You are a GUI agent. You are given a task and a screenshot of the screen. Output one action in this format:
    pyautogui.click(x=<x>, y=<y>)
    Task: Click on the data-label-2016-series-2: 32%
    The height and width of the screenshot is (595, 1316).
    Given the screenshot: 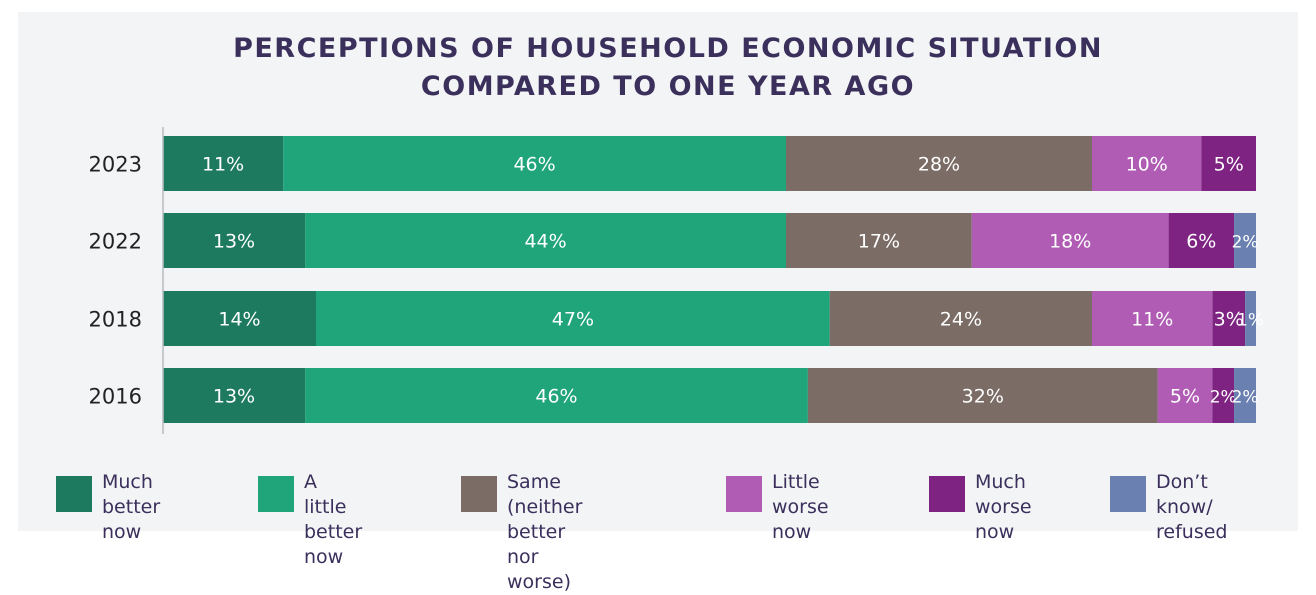 What is the action you would take?
    pyautogui.click(x=983, y=397)
    